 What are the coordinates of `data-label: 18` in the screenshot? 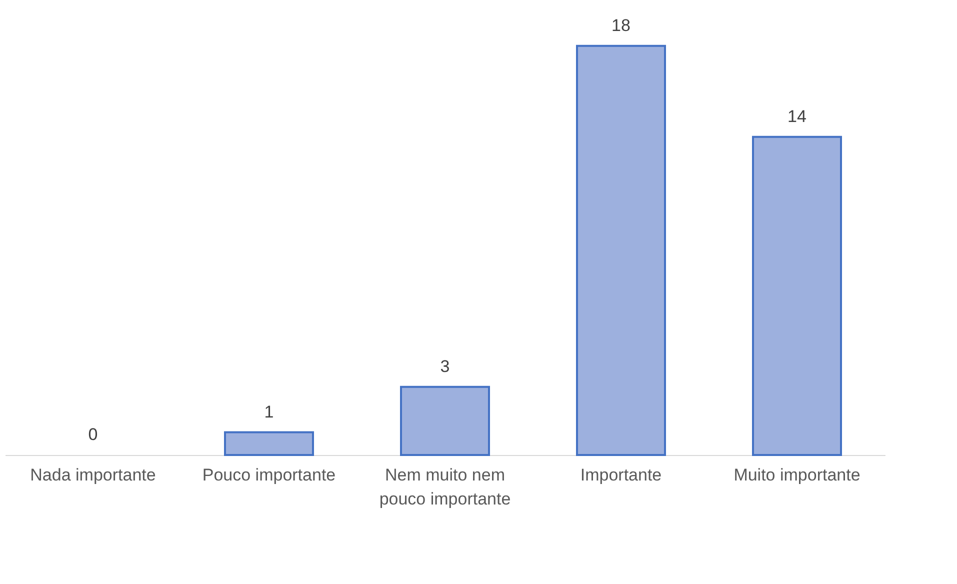 It's located at (621, 25).